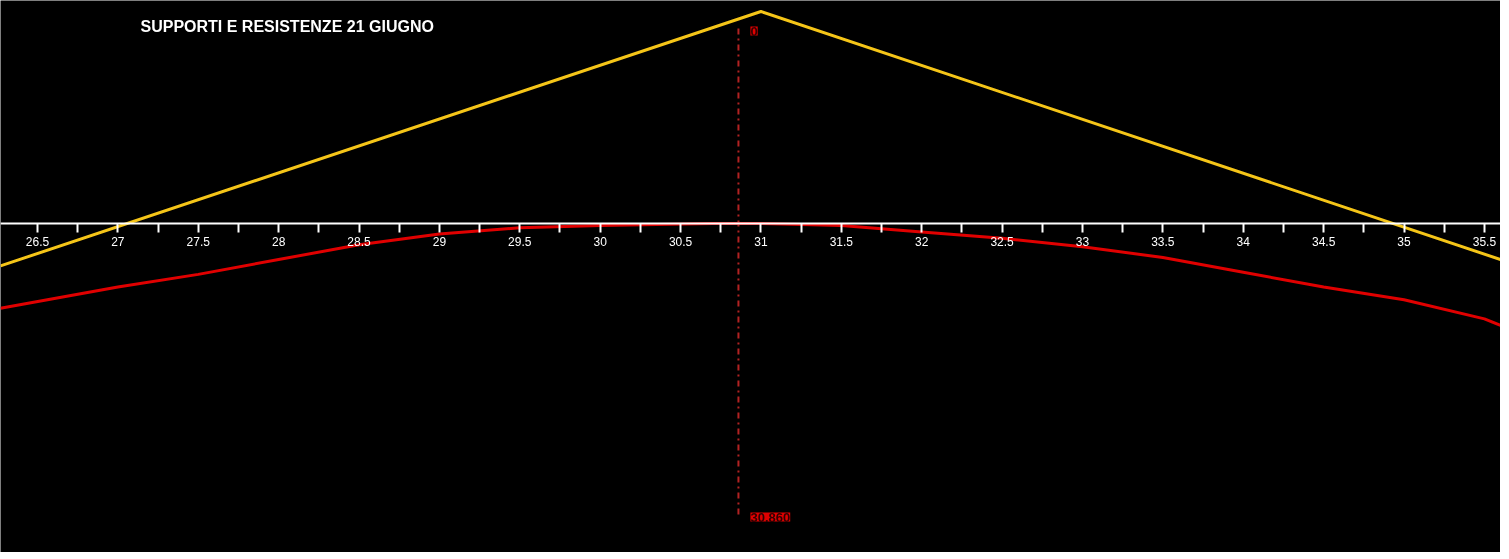  What do you see at coordinates (1002, 241) in the screenshot?
I see `x-tick-label: 32.5` at bounding box center [1002, 241].